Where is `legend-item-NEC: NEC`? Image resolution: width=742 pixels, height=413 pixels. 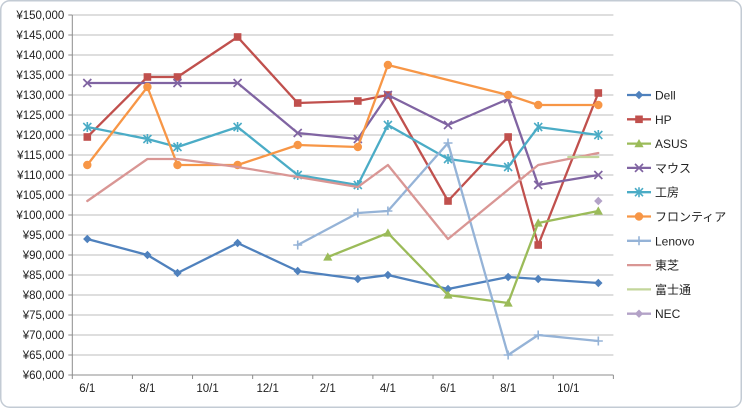 legend-item-NEC: NEC is located at coordinates (654, 314).